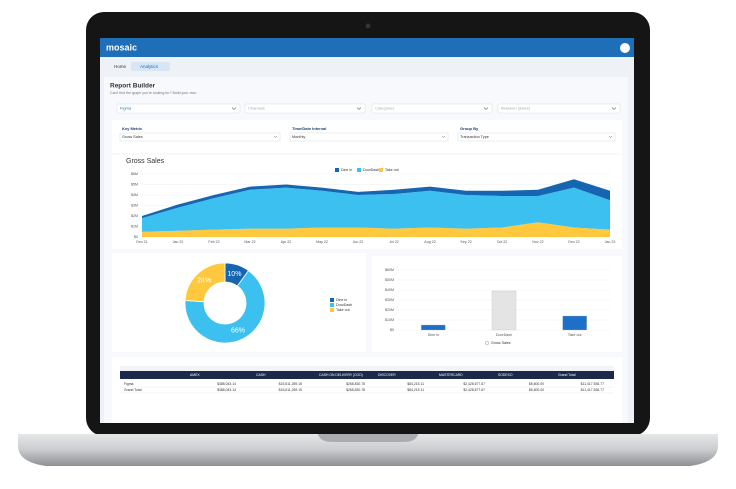 Image resolution: width=736 pixels, height=489 pixels. Describe the element at coordinates (474, 137) in the screenshot. I see `setting-value: Transaction Type` at that location.